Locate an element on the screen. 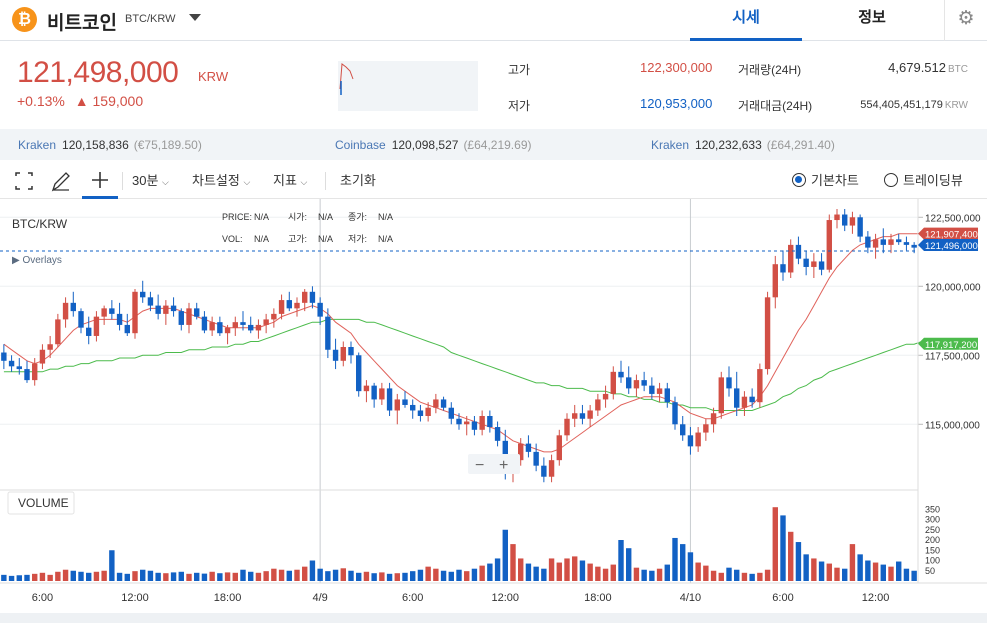 Image resolution: width=987 pixels, height=623 pixels. exchange-price: 120,232,633 is located at coordinates (728, 145).